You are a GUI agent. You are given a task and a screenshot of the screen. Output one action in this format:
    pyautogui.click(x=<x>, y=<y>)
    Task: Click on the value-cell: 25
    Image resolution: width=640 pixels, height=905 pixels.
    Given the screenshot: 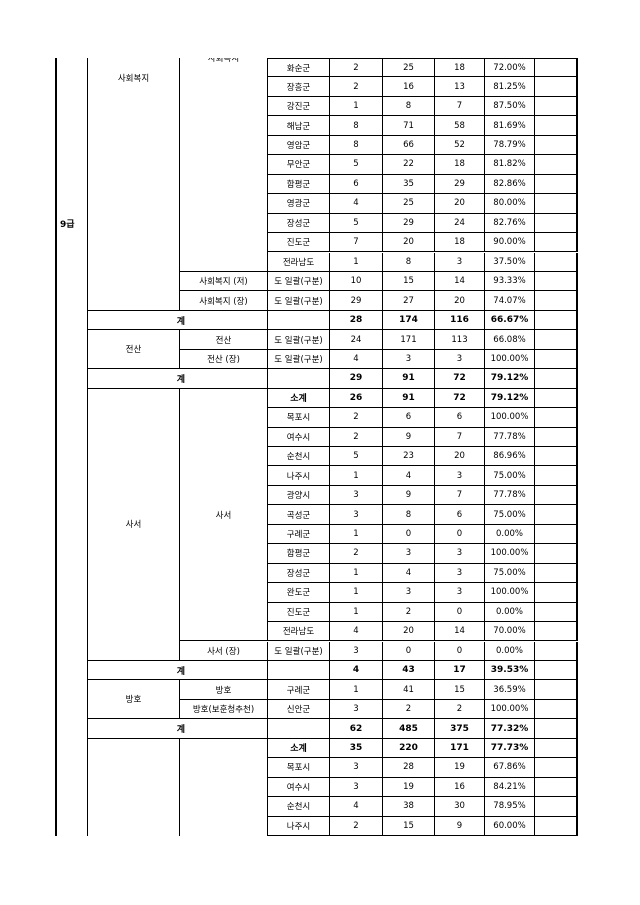 What is the action you would take?
    pyautogui.click(x=409, y=68)
    